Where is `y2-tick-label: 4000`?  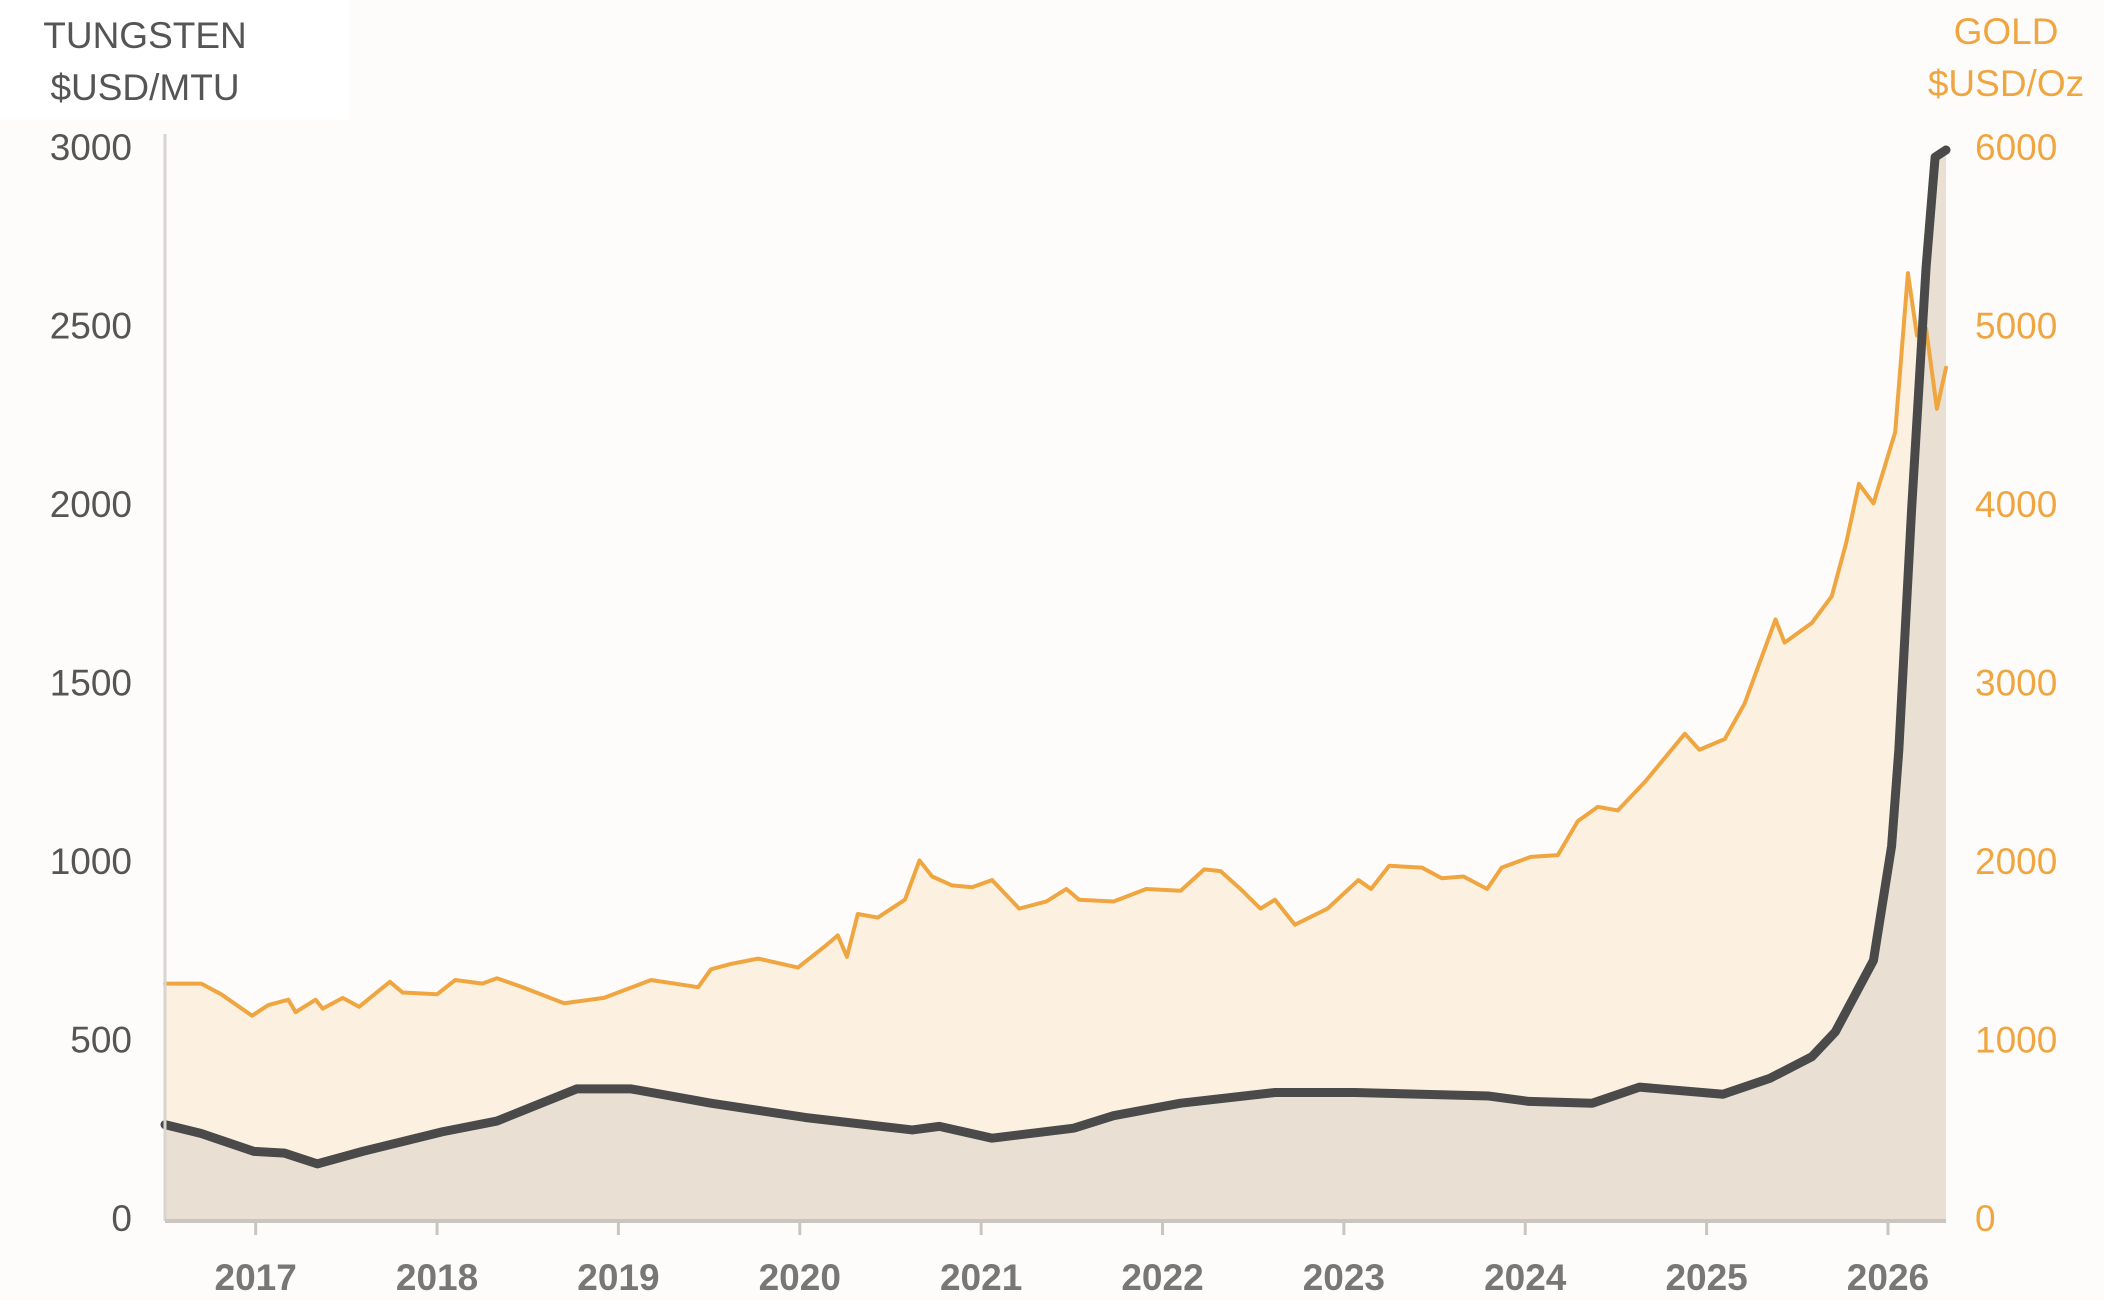 y2-tick-label: 4000 is located at coordinates (2016, 504).